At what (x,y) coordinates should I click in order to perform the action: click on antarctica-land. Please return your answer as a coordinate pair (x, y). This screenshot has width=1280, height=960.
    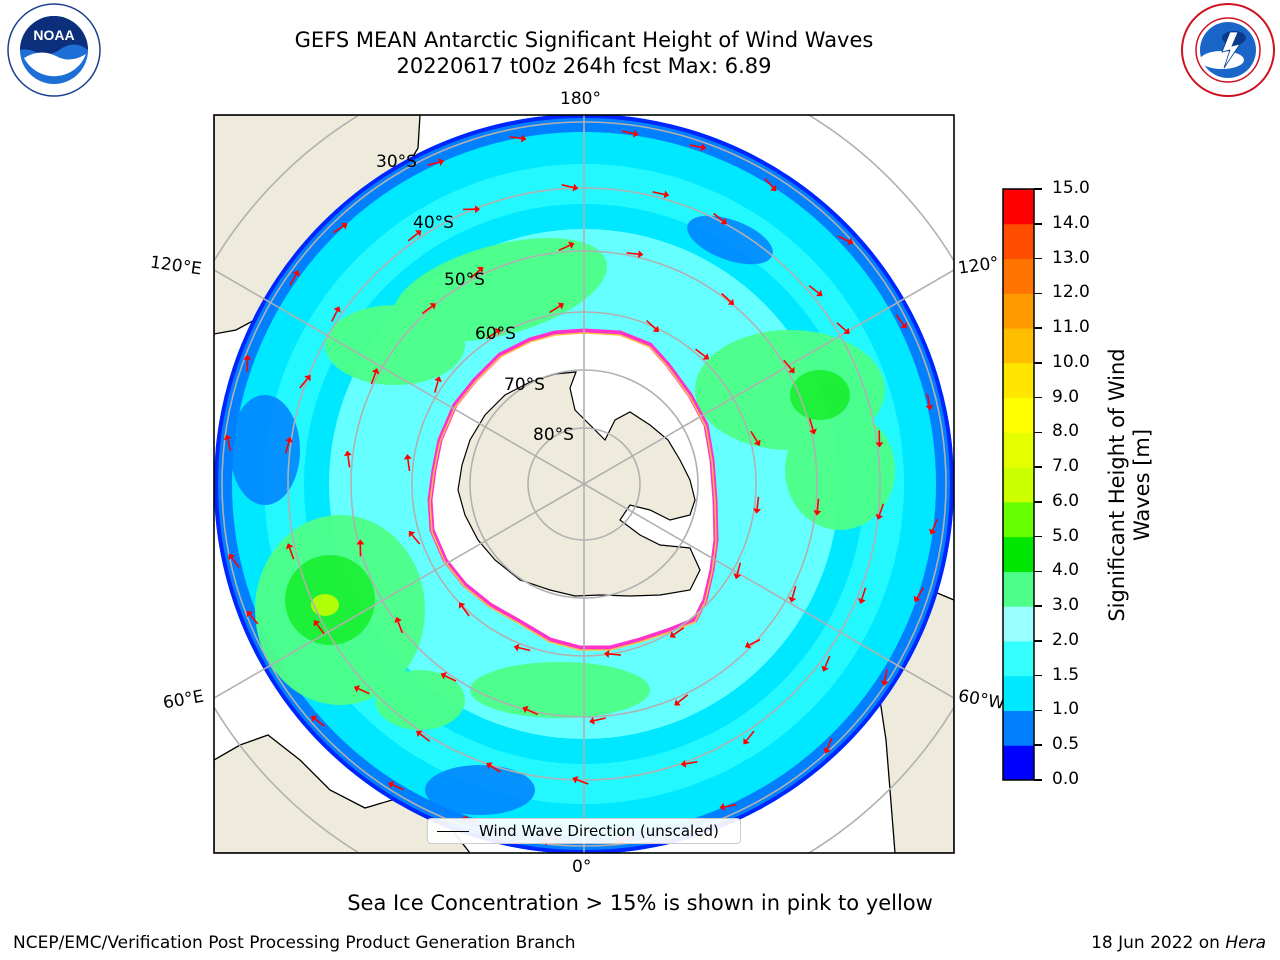
    Looking at the image, I should click on (579, 484).